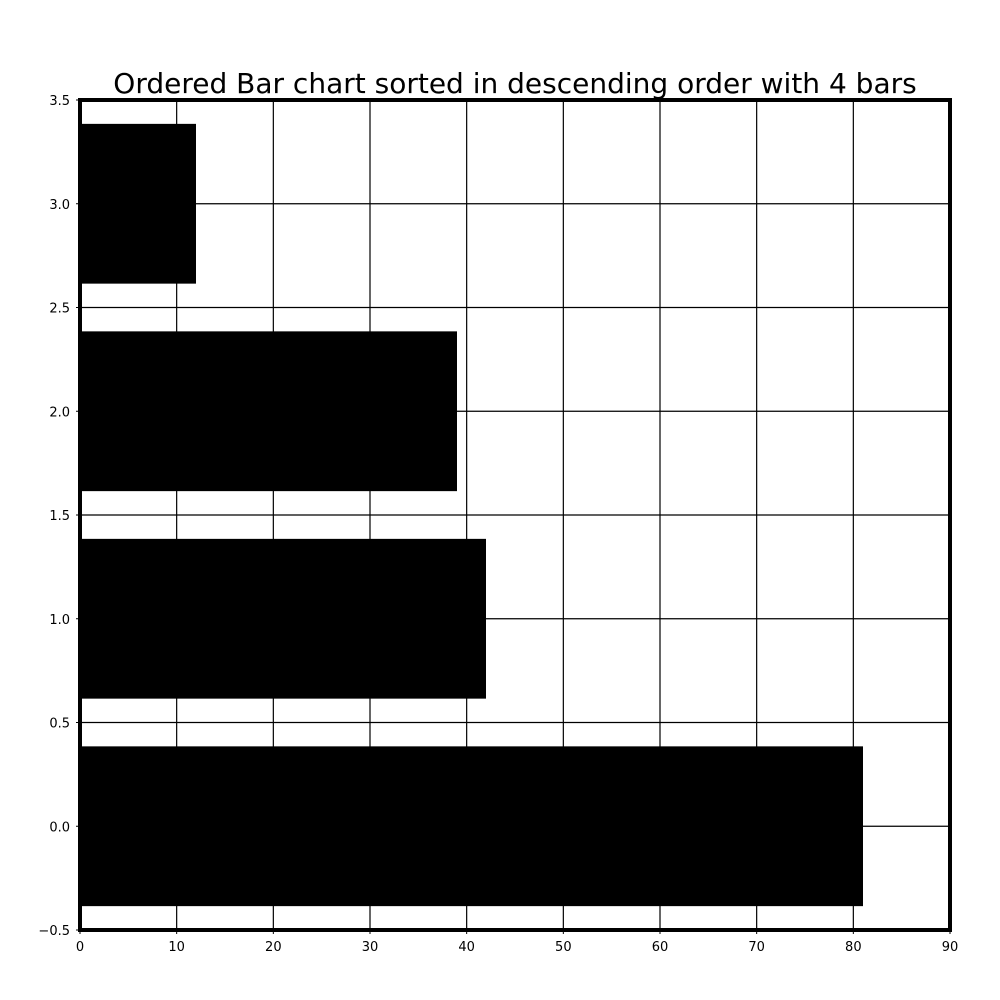 The image size is (1000, 1000). Describe the element at coordinates (176, 947) in the screenshot. I see `x-tick-label-1: 10` at that location.